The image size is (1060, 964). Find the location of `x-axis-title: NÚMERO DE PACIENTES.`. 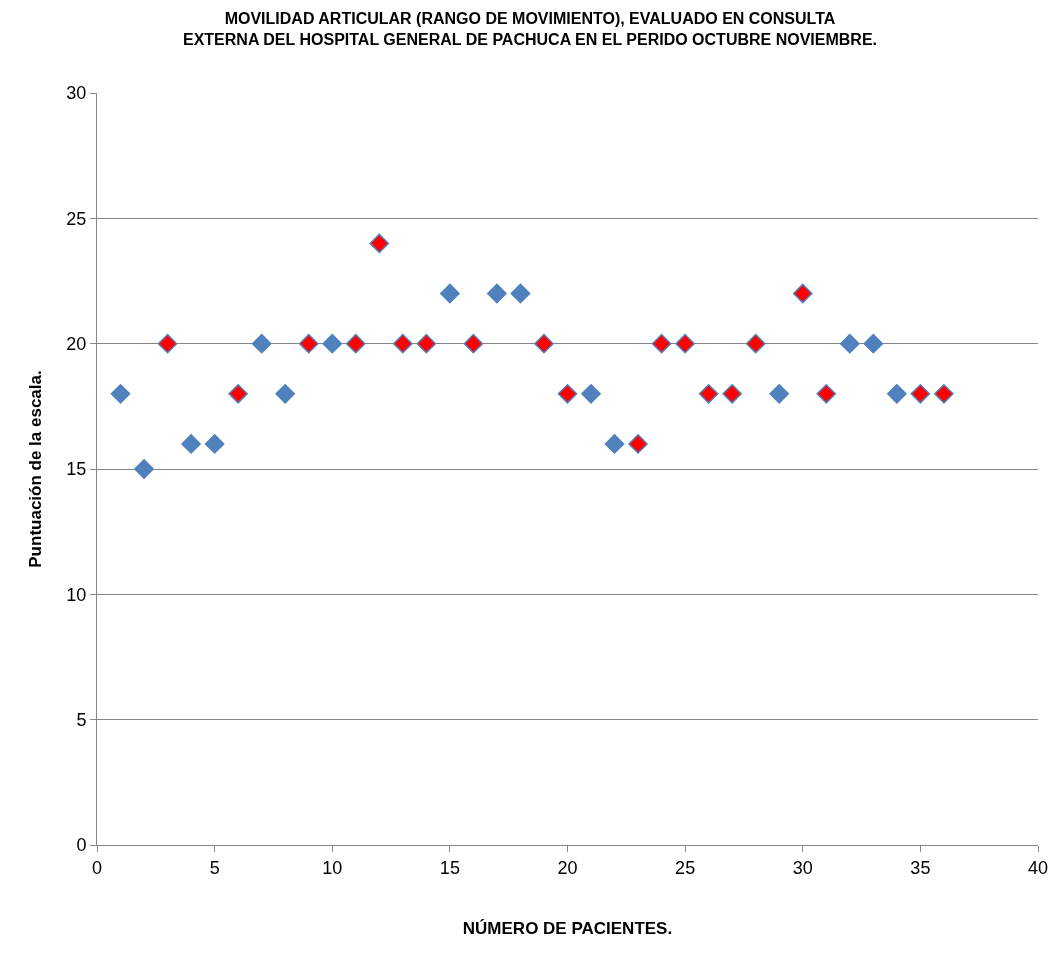

x-axis-title: NÚMERO DE PACIENTES. is located at coordinates (567, 928).